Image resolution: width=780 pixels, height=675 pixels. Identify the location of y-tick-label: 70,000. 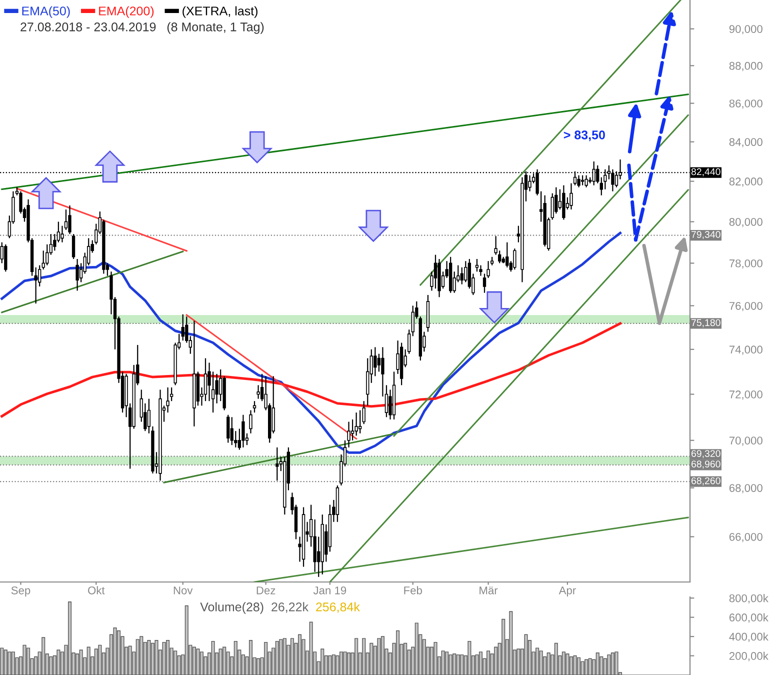
(745, 441).